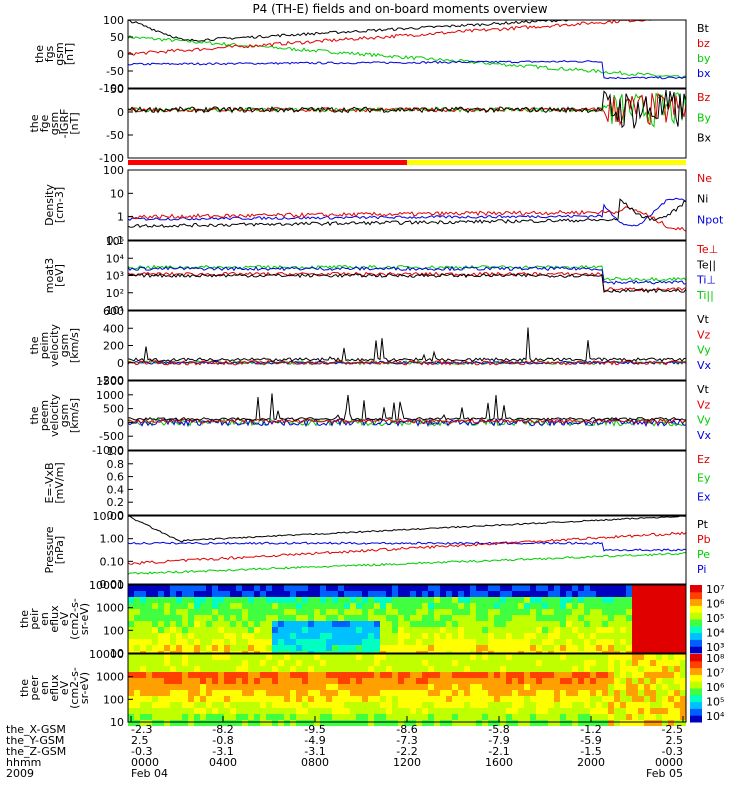 This screenshot has width=750, height=800. Describe the element at coordinates (44, 346) in the screenshot. I see `ylabel-text: peim` at that location.